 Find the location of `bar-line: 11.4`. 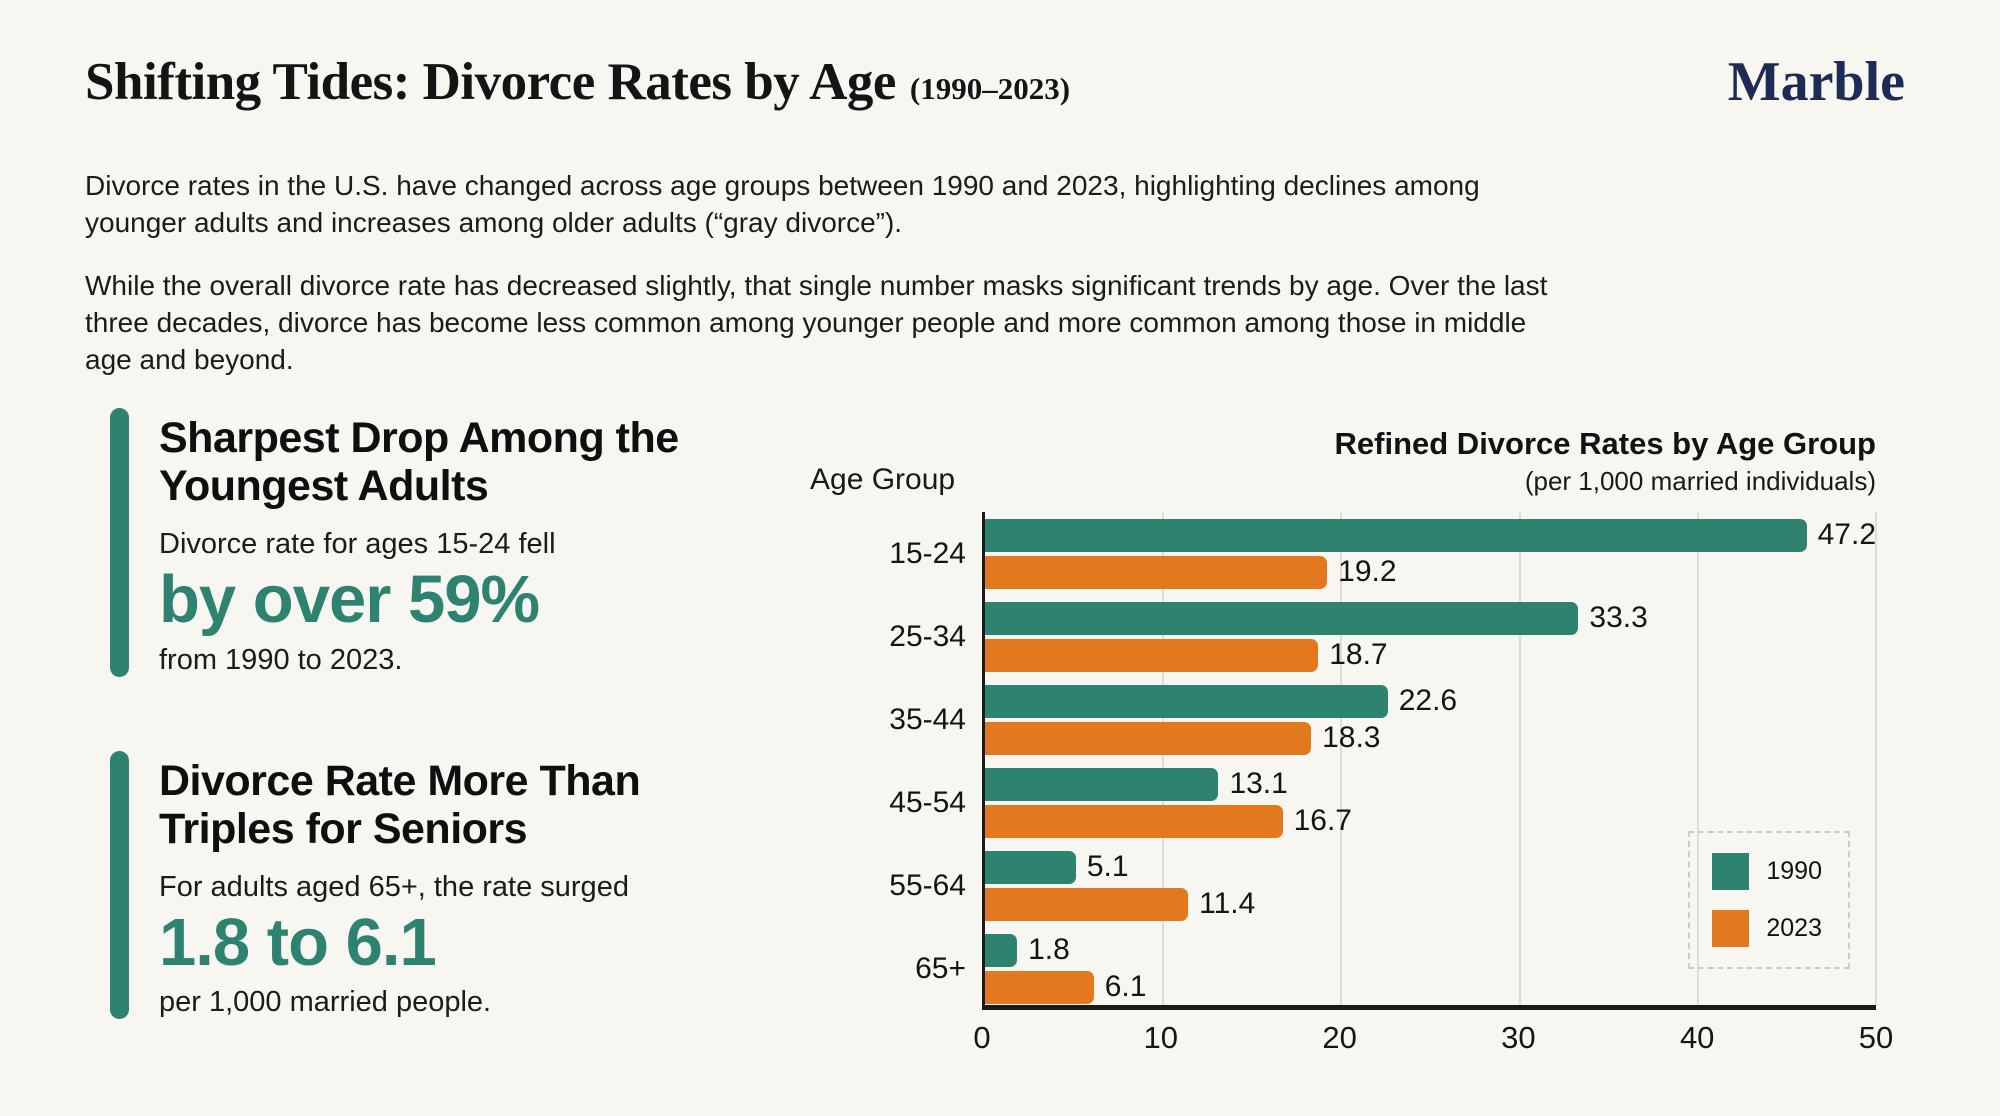

bar-line: 11.4 is located at coordinates (1430, 904).